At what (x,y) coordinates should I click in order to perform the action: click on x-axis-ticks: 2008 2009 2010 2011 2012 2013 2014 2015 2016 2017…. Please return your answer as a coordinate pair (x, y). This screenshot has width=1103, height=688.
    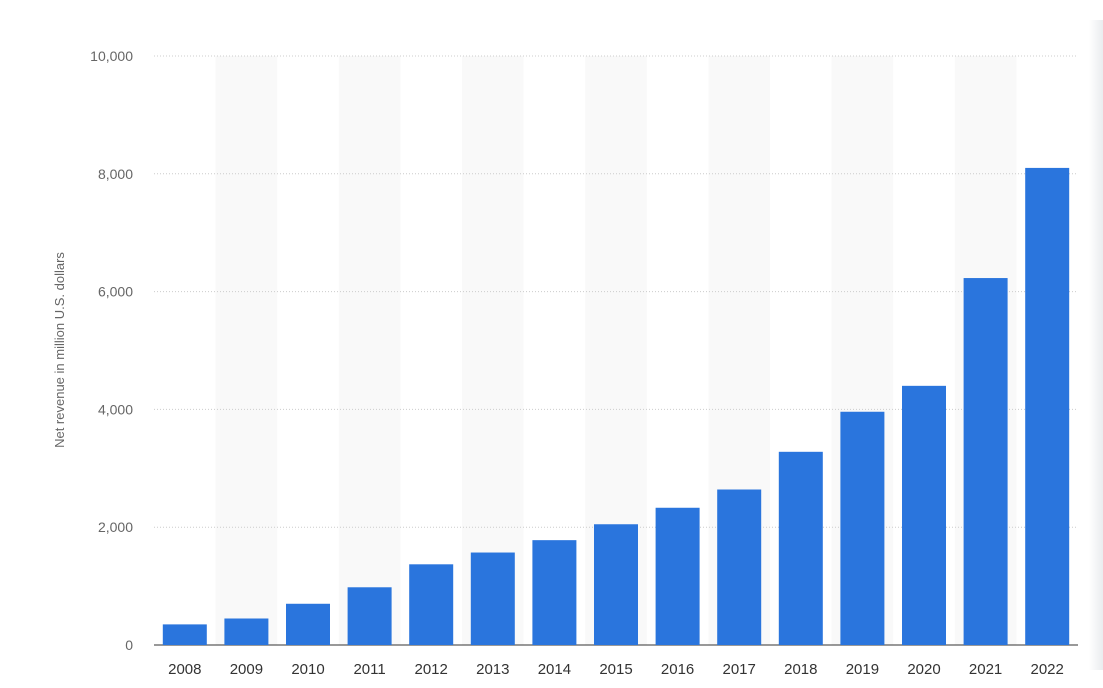
    Looking at the image, I should click on (616, 669).